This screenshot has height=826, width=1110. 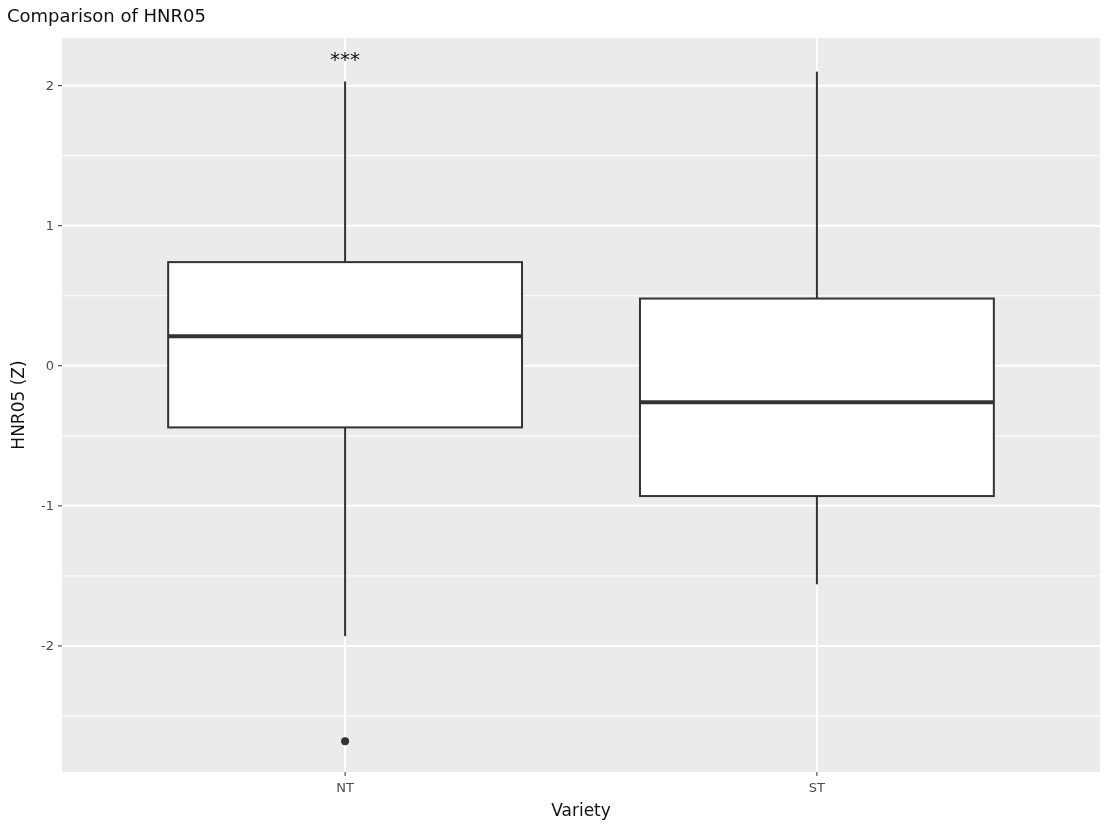 What do you see at coordinates (106, 15) in the screenshot?
I see `chart-title: Comparison of HNR05` at bounding box center [106, 15].